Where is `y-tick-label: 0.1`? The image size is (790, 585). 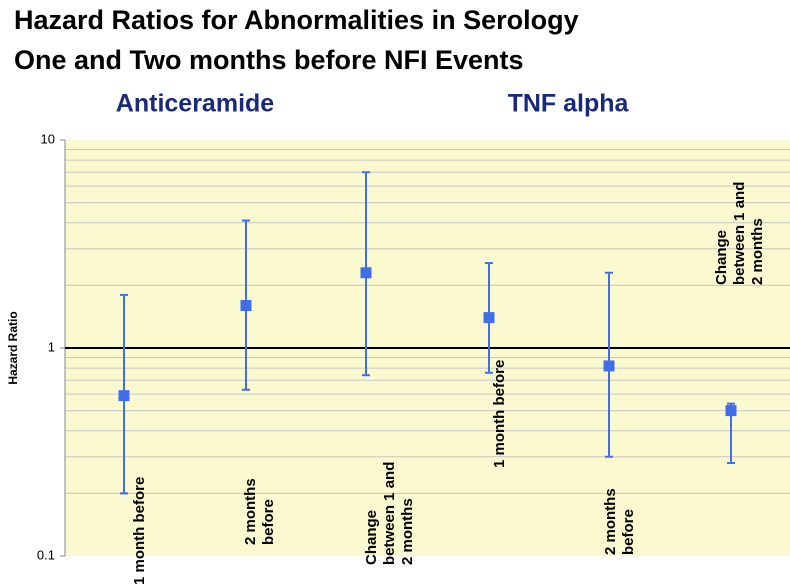 y-tick-label: 0.1 is located at coordinates (46, 554).